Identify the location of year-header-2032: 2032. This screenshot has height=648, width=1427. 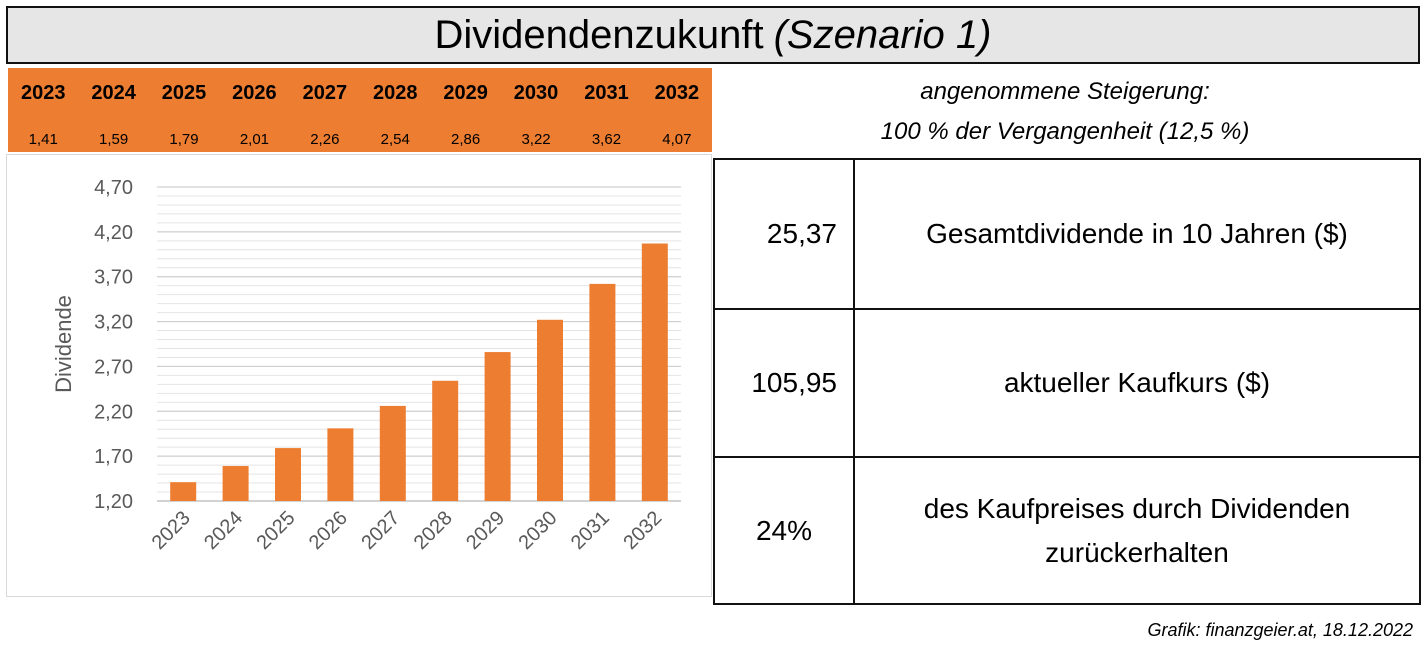
(677, 93).